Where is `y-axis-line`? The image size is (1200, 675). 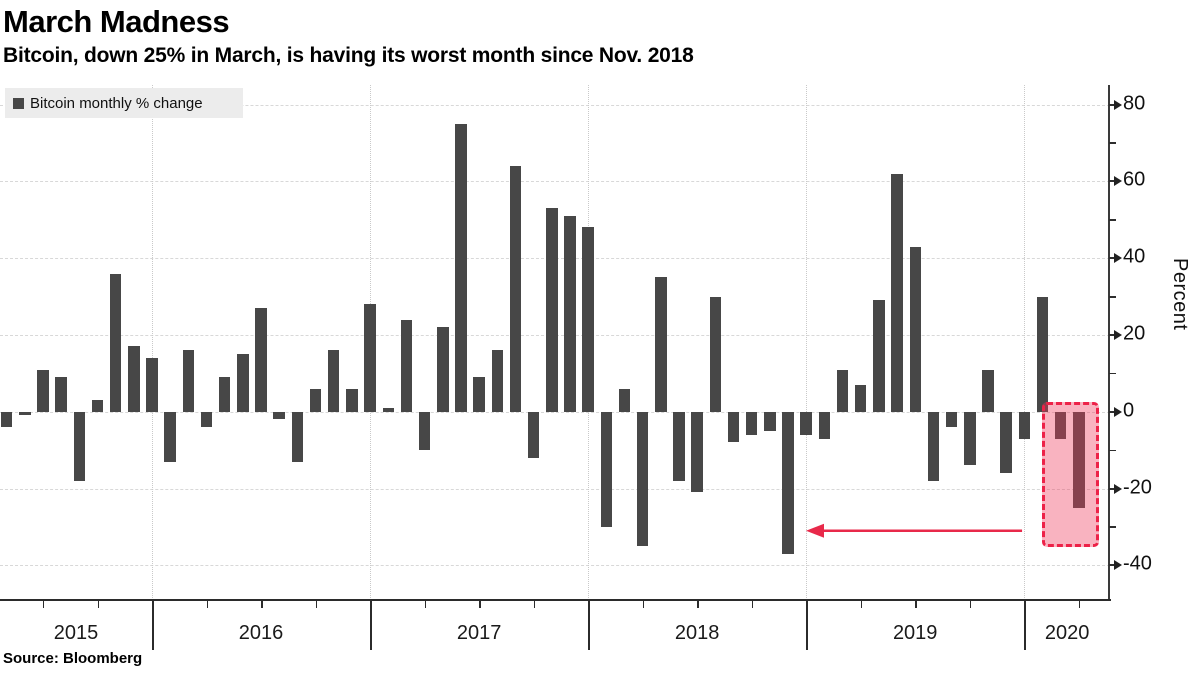
y-axis-line is located at coordinates (1109, 342).